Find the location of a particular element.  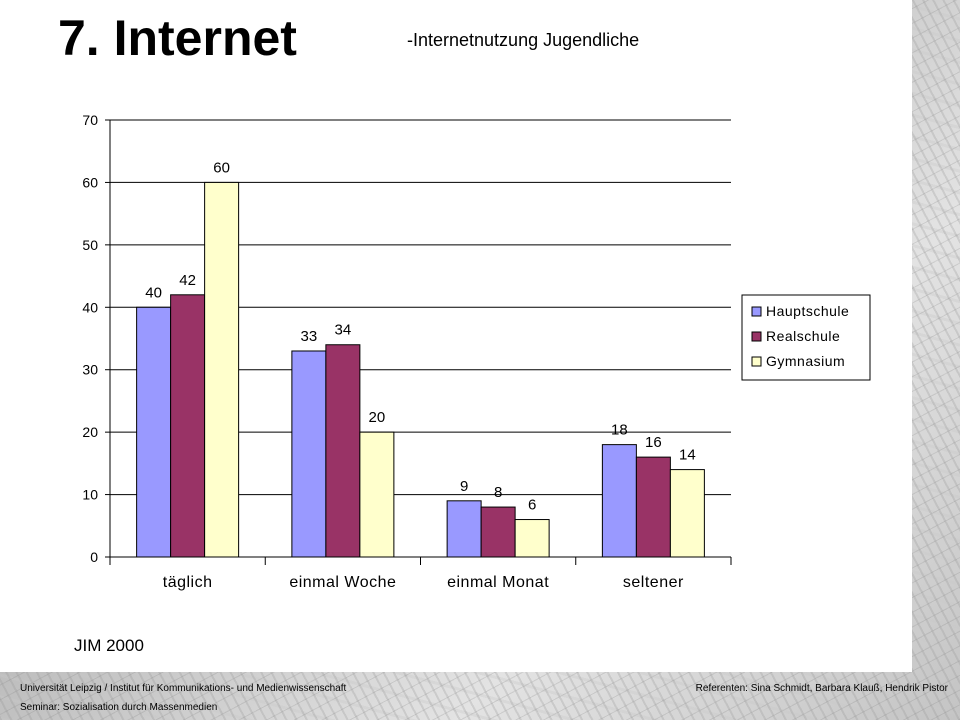

y-tick-label: 40 is located at coordinates (90, 307).